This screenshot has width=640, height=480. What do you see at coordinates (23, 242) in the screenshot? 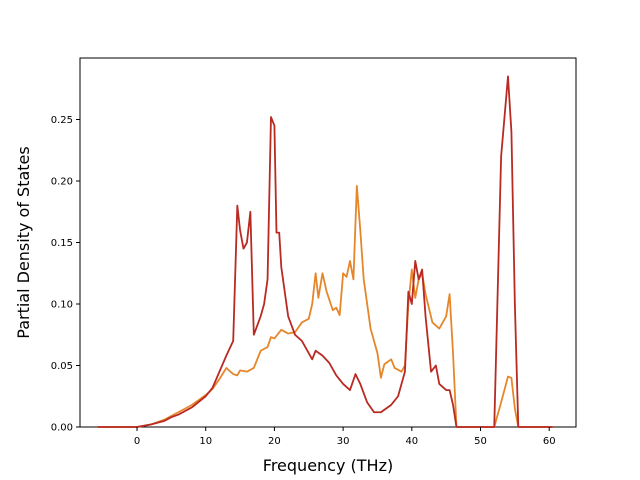
I see `y-axis-label: Partial Density of States` at bounding box center [23, 242].